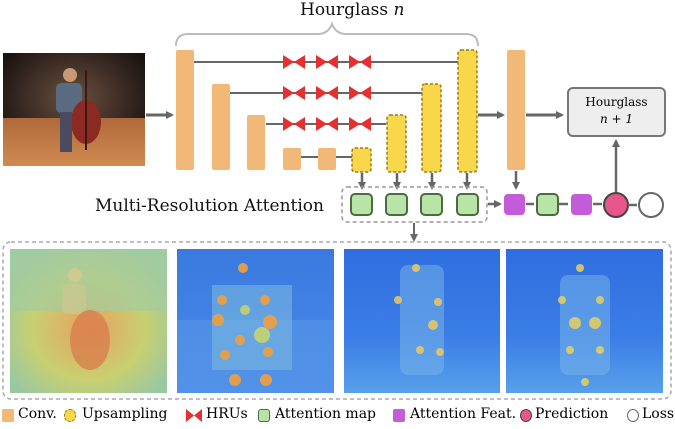 The width and height of the screenshot is (675, 429). I want to click on legend-prediction-label: Prediction, so click(572, 414).